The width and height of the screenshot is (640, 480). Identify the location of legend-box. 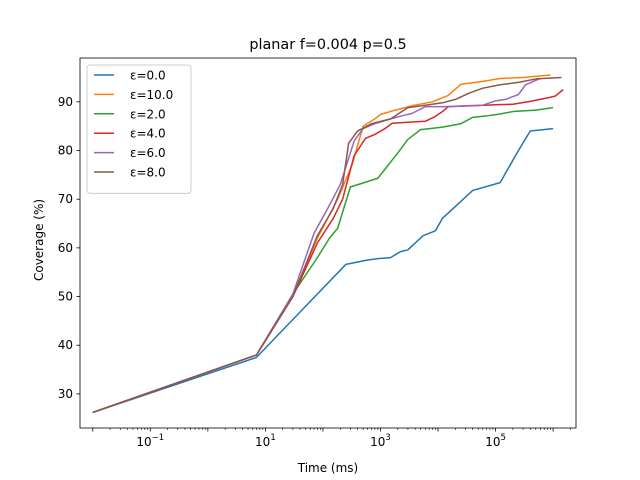
(139, 129).